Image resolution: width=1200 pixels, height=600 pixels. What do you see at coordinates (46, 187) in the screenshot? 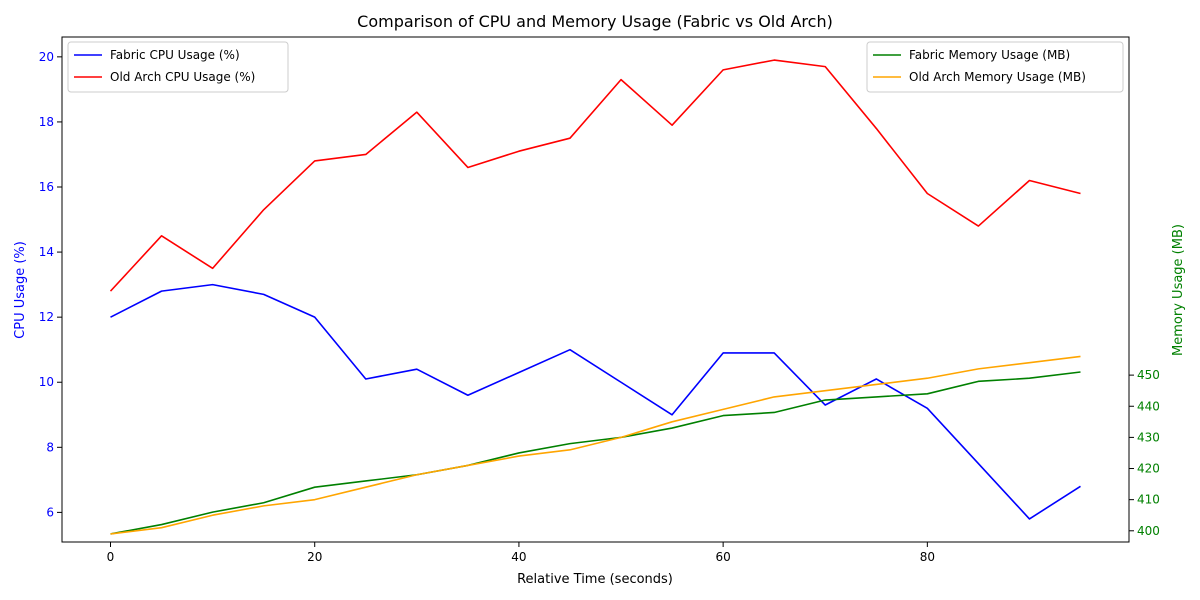
I see `y-left-tick-label: 16` at bounding box center [46, 187].